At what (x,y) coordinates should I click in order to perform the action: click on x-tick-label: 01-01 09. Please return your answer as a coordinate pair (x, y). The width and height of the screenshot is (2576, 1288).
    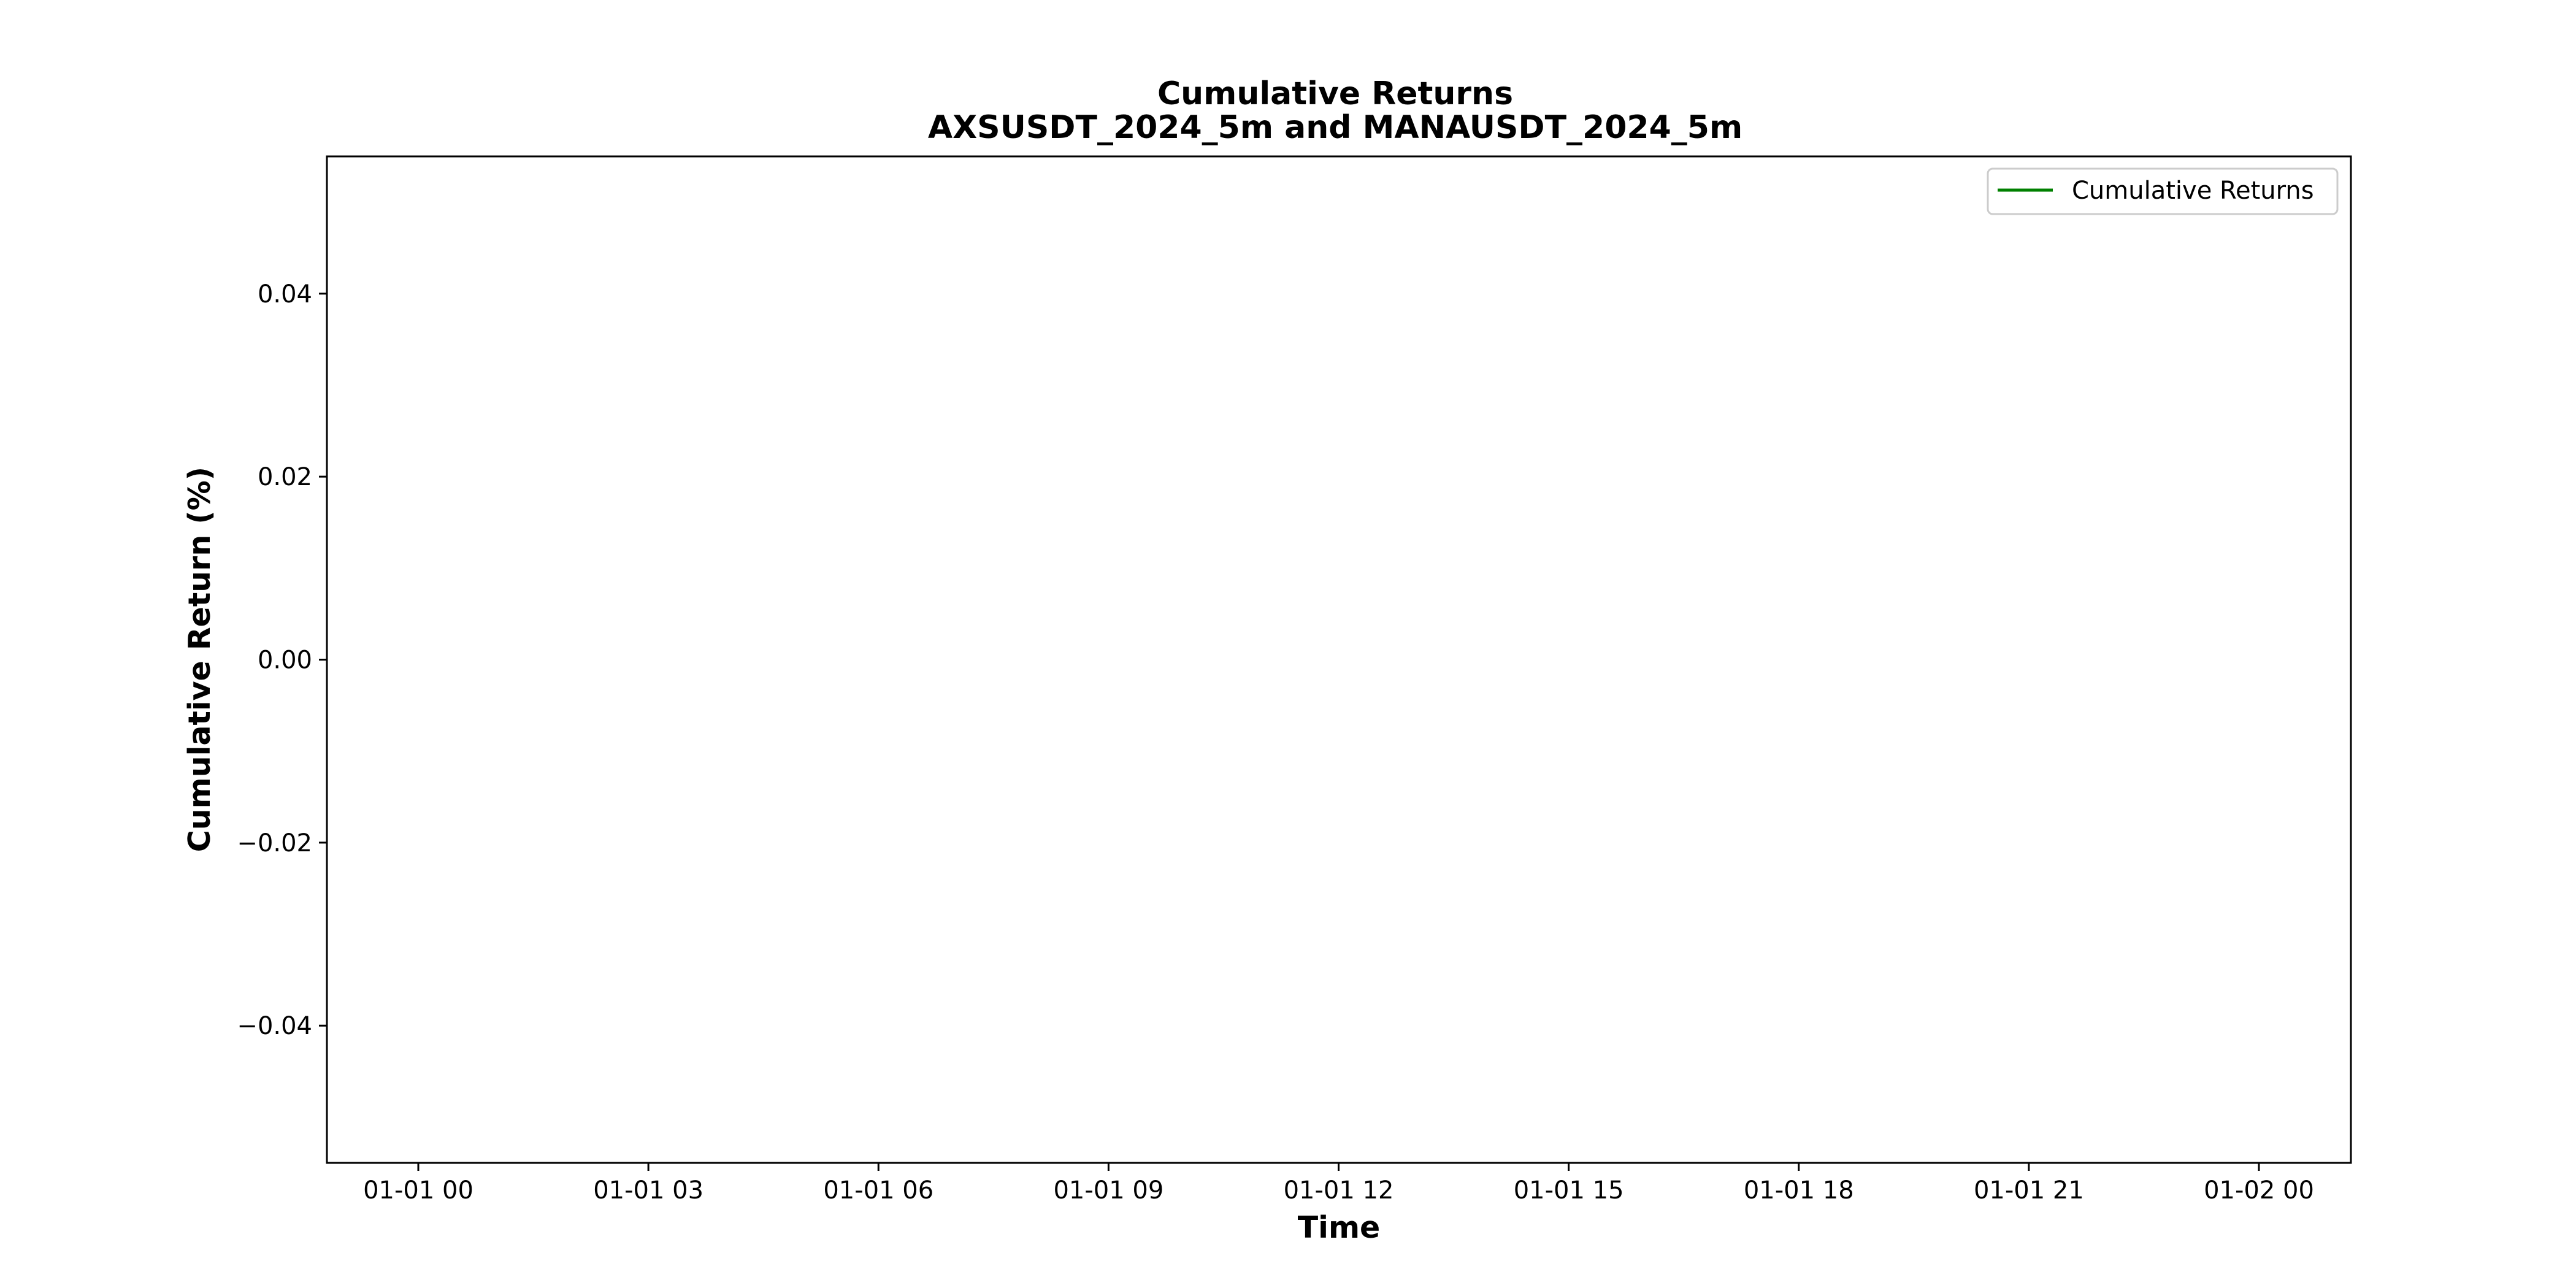
    Looking at the image, I should click on (1108, 1190).